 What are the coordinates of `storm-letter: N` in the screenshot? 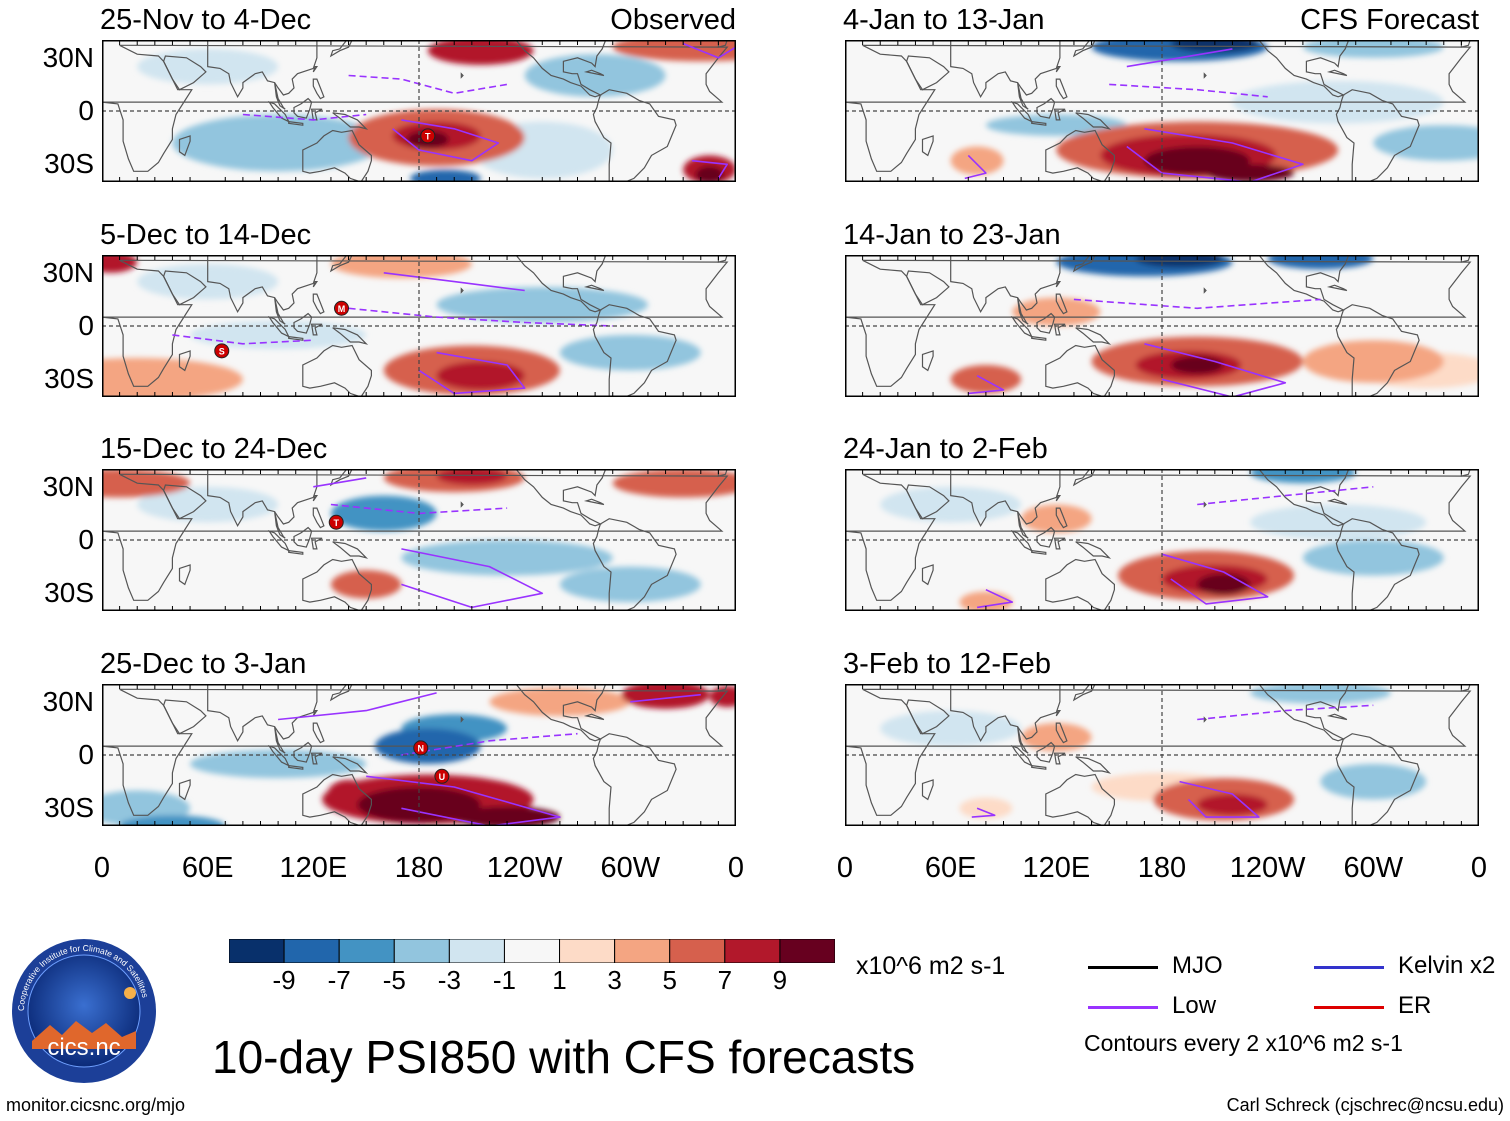 It's located at (421, 748).